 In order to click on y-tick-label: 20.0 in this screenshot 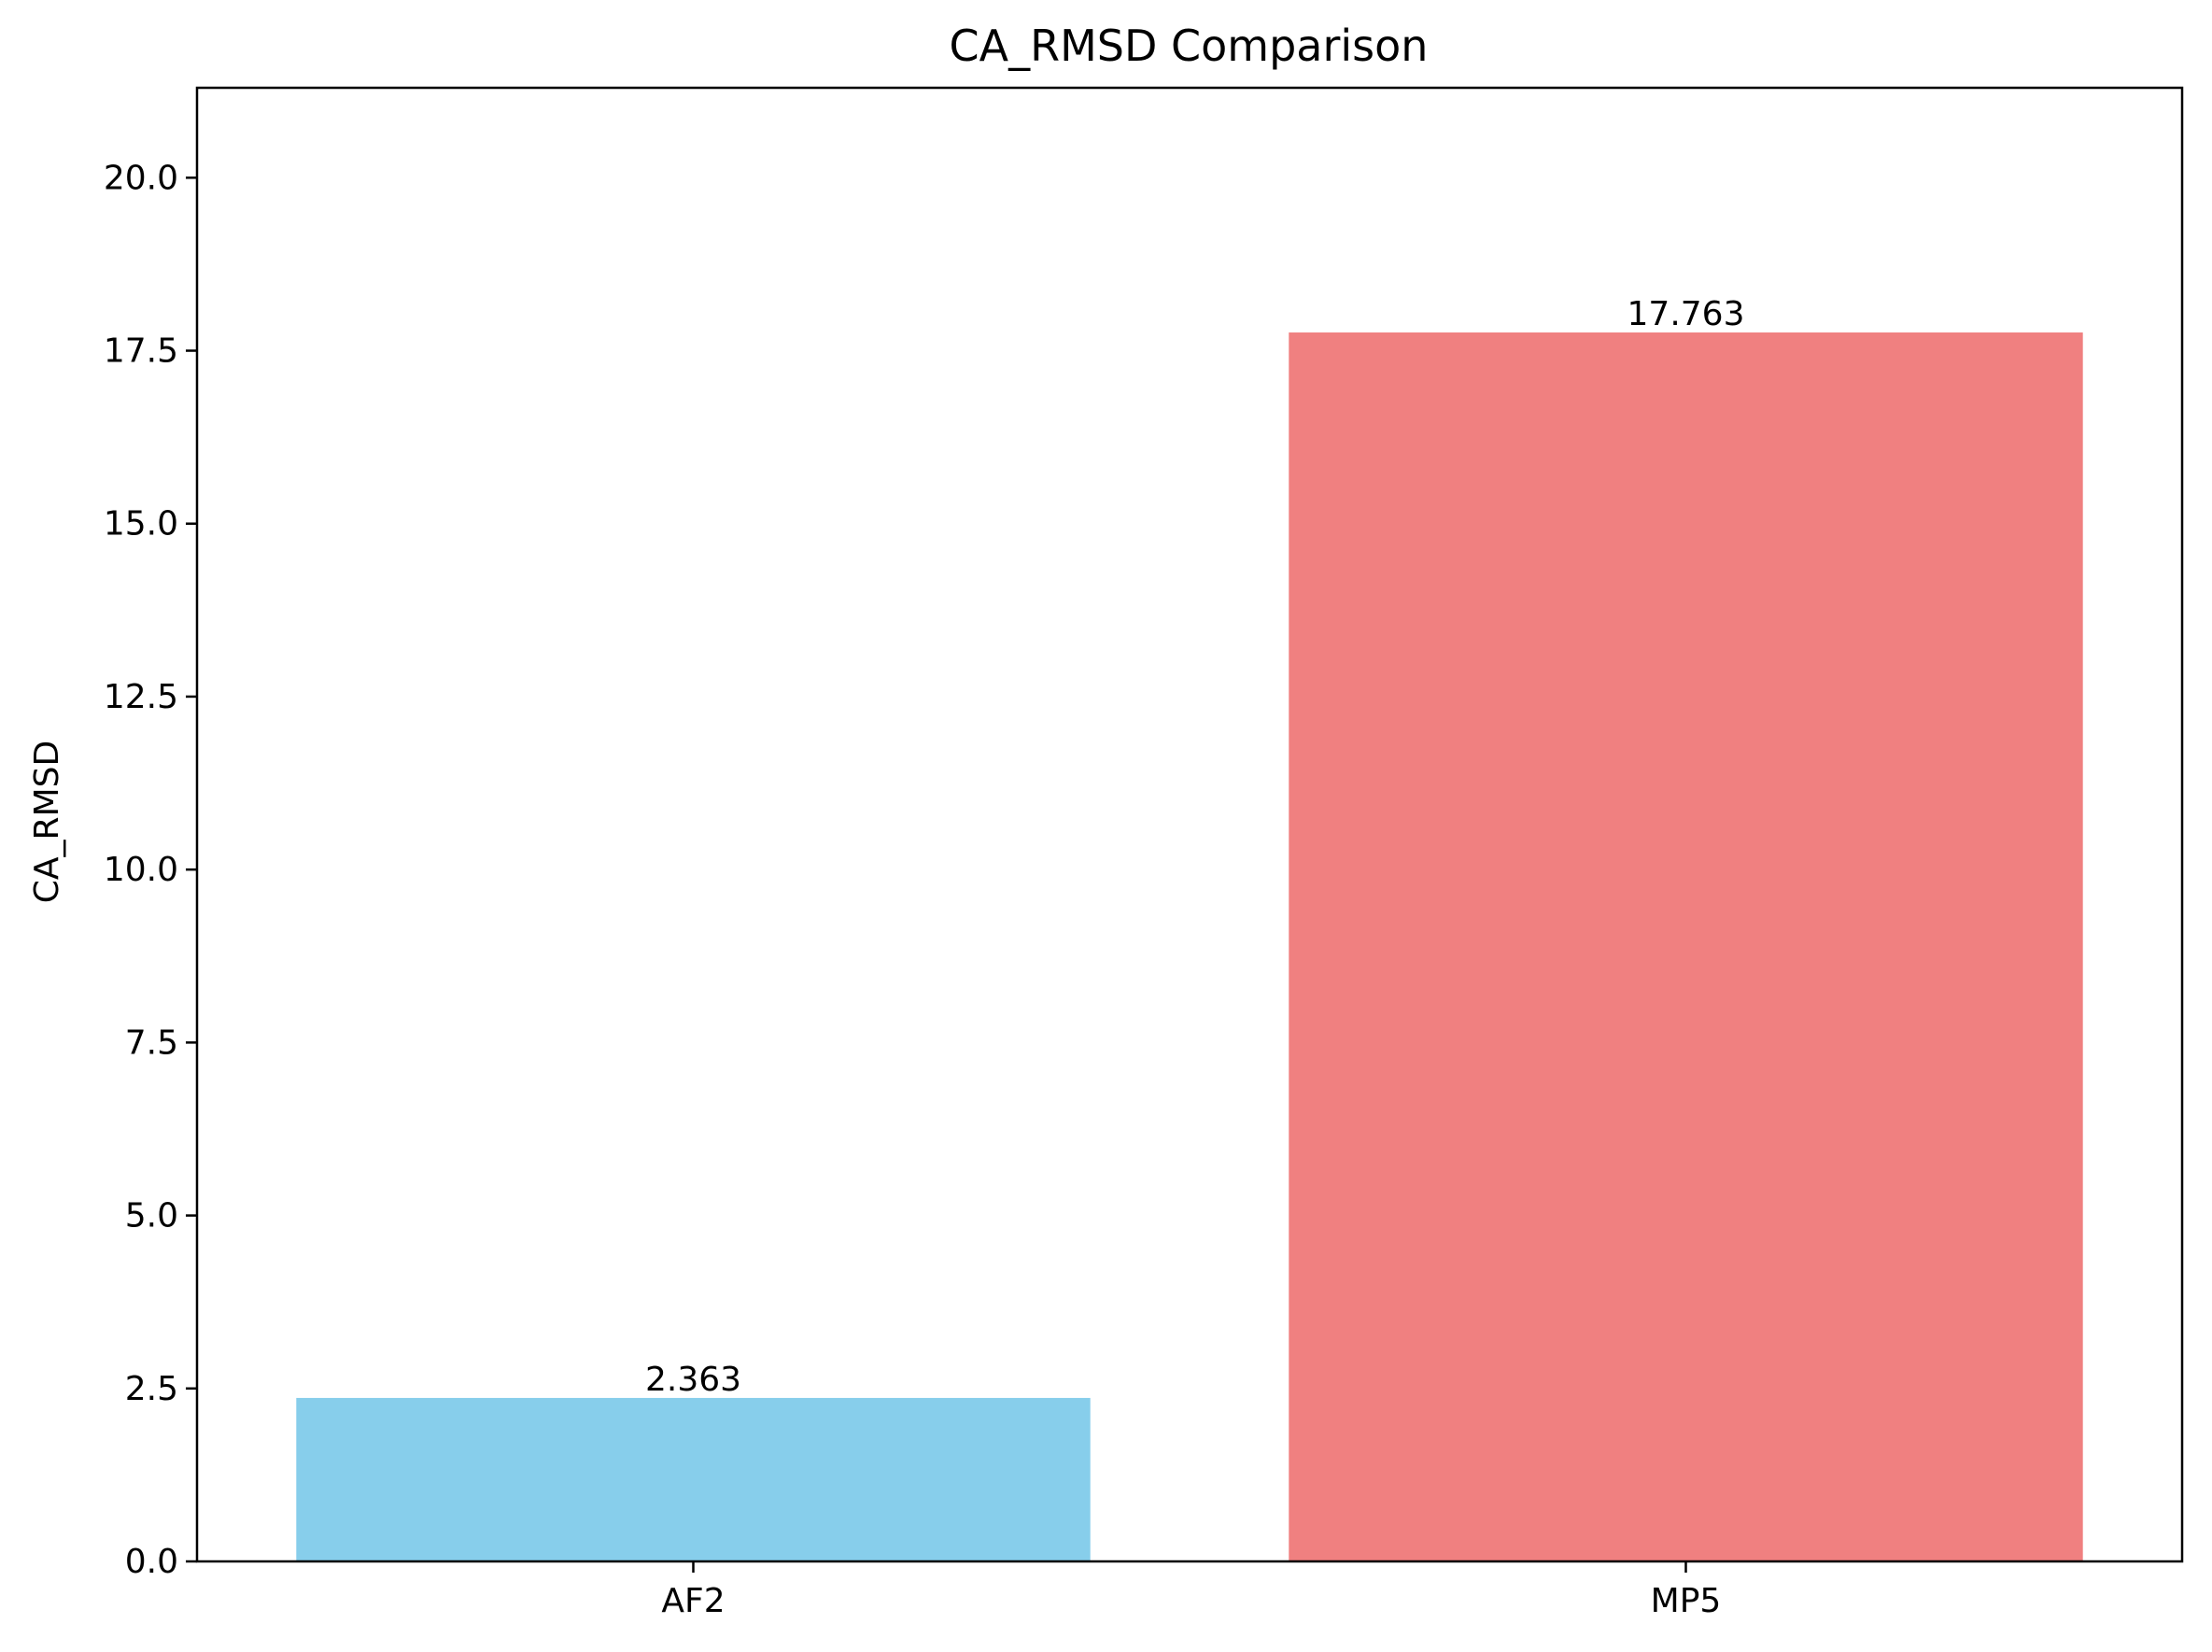, I will do `click(141, 178)`.